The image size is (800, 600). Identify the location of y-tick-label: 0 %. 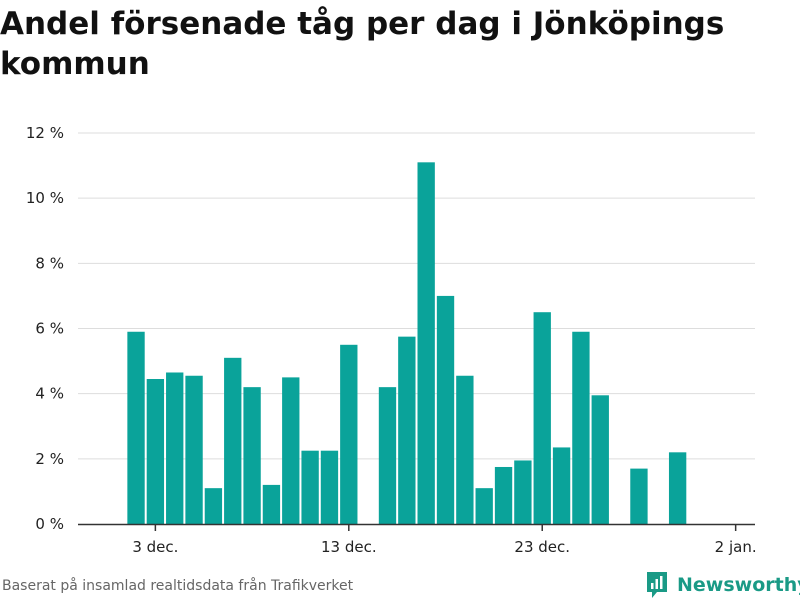
(49, 524).